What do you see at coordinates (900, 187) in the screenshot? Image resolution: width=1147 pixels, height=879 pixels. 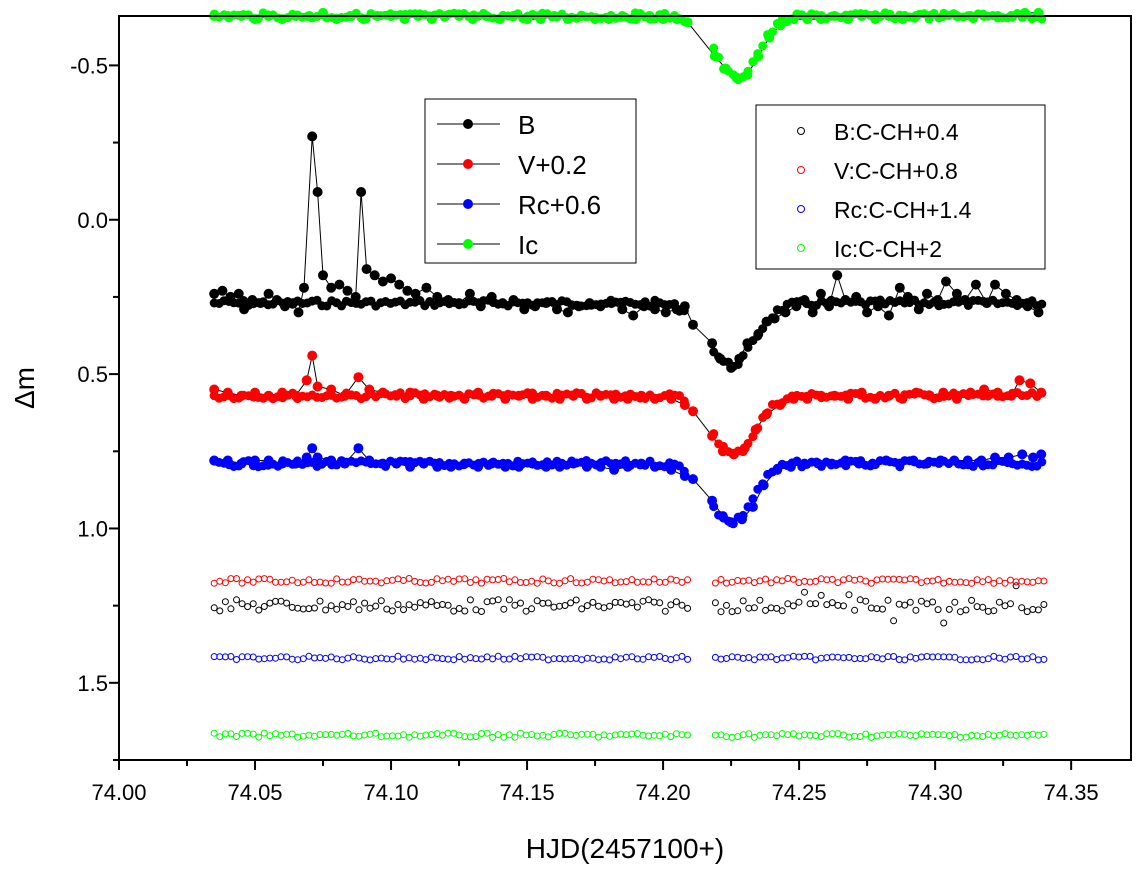 I see `legend-right: B:C-CH+0.4 V:C-CH+0.8 Rc:C-CH+1.4 Ic:C-CH+2` at bounding box center [900, 187].